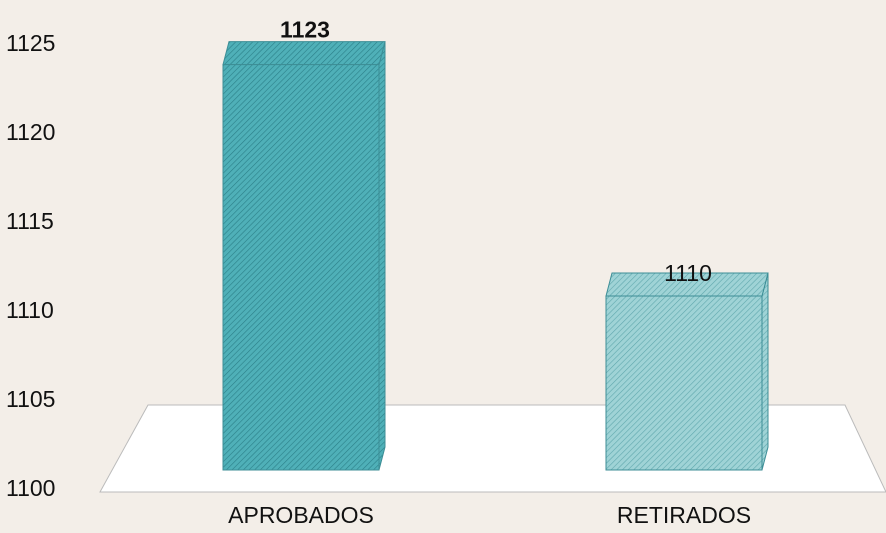 The image size is (886, 533). What do you see at coordinates (684, 515) in the screenshot?
I see `x-tick-label: RETIRADOS` at bounding box center [684, 515].